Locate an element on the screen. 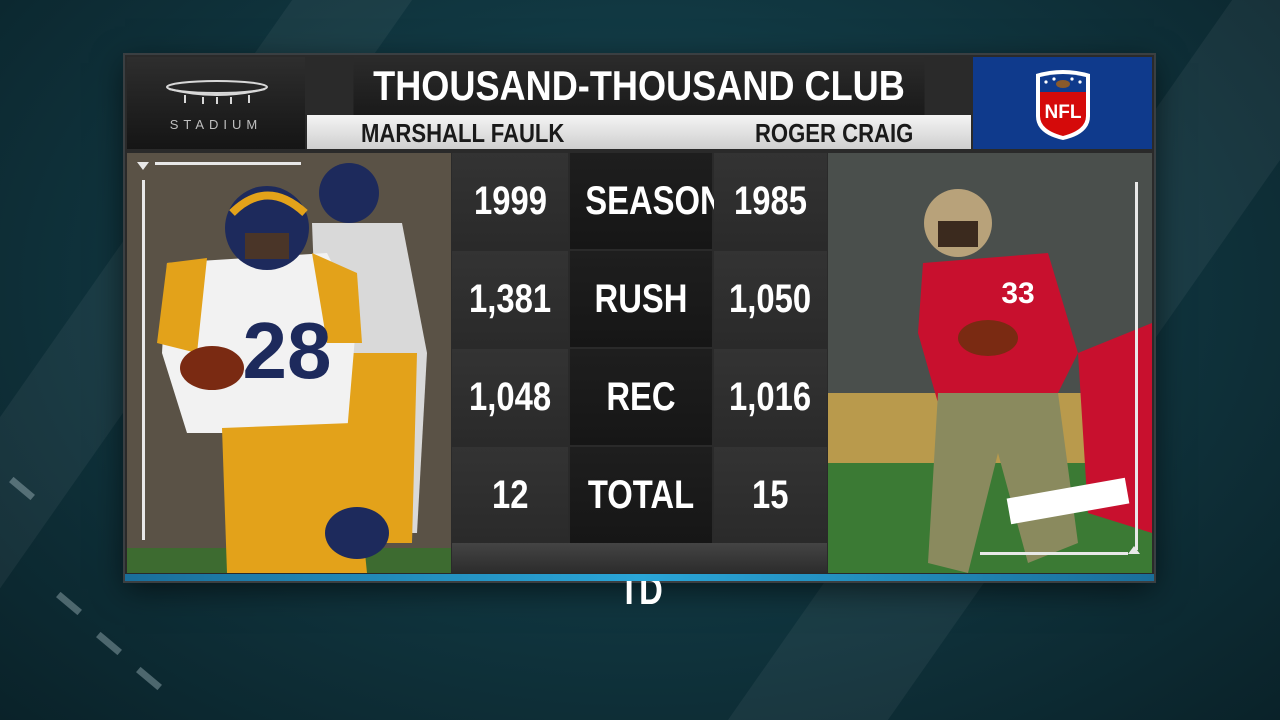  right-stat-value: 1985 is located at coordinates (770, 201).